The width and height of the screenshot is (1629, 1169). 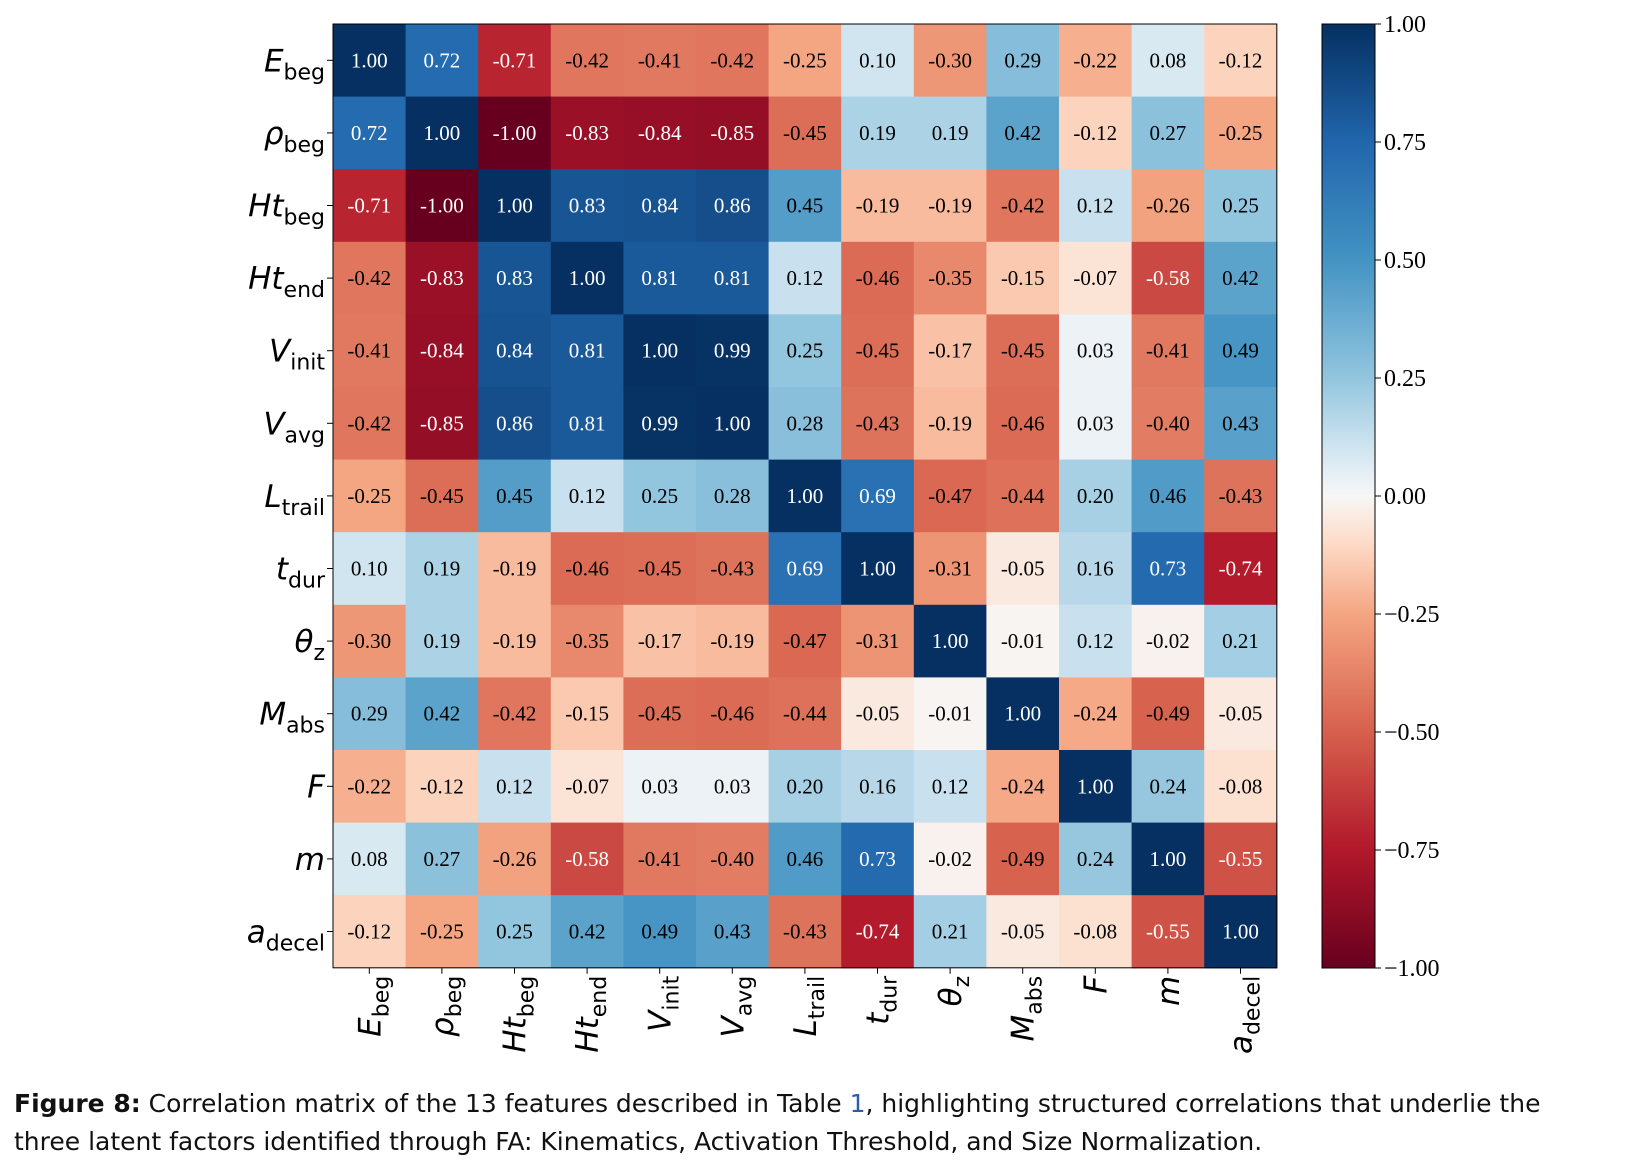 What do you see at coordinates (1023, 859) in the screenshot?
I see `heatmap-cell-value: -0.49` at bounding box center [1023, 859].